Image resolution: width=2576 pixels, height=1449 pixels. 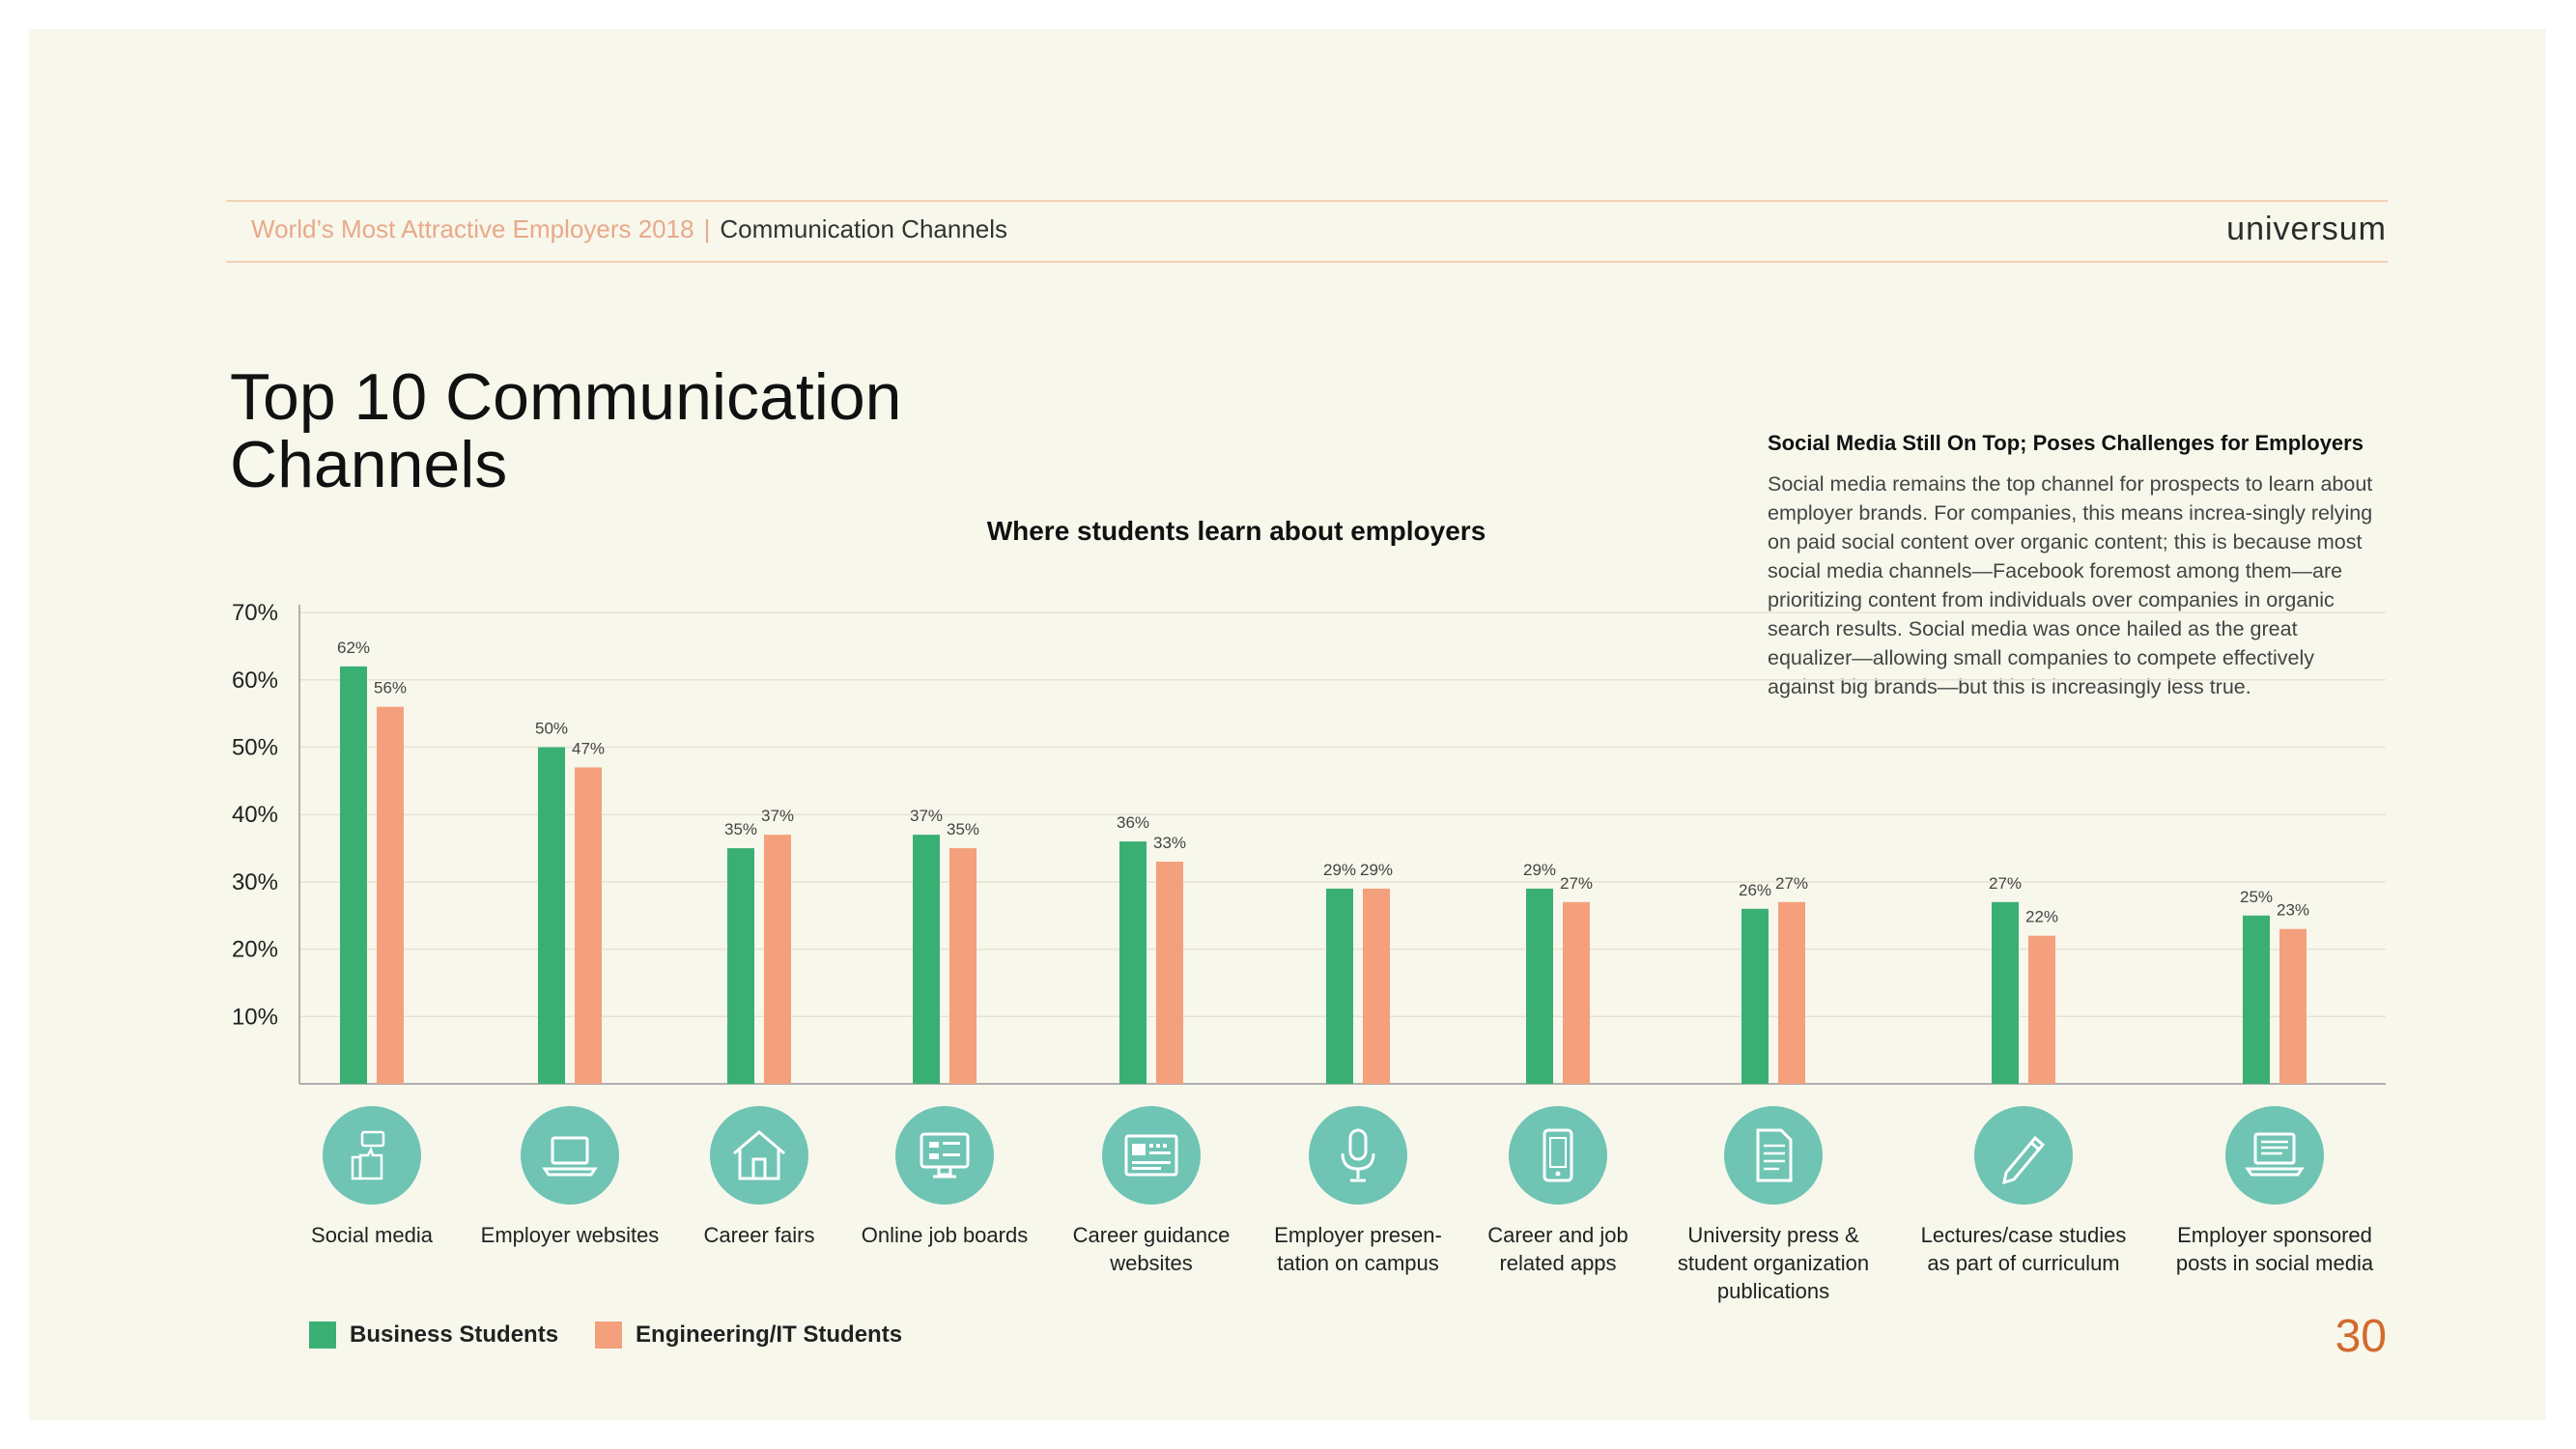 I want to click on tent-icon, so click(x=759, y=1155).